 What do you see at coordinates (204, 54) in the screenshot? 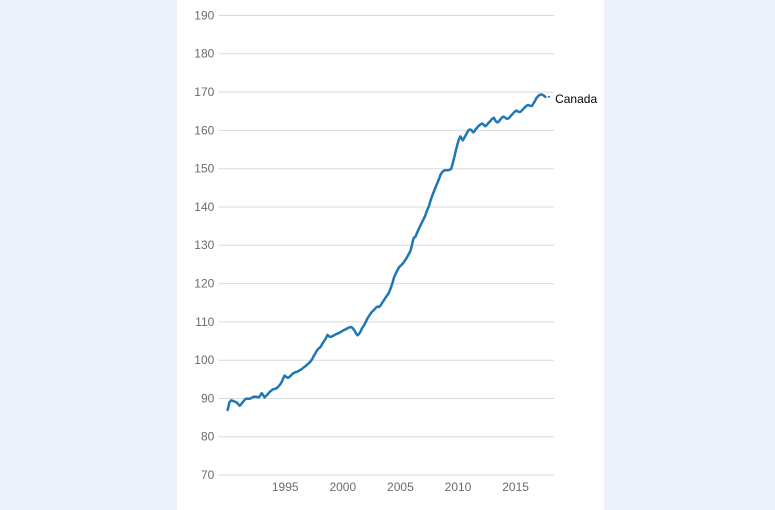
I see `svg-text: 180` at bounding box center [204, 54].